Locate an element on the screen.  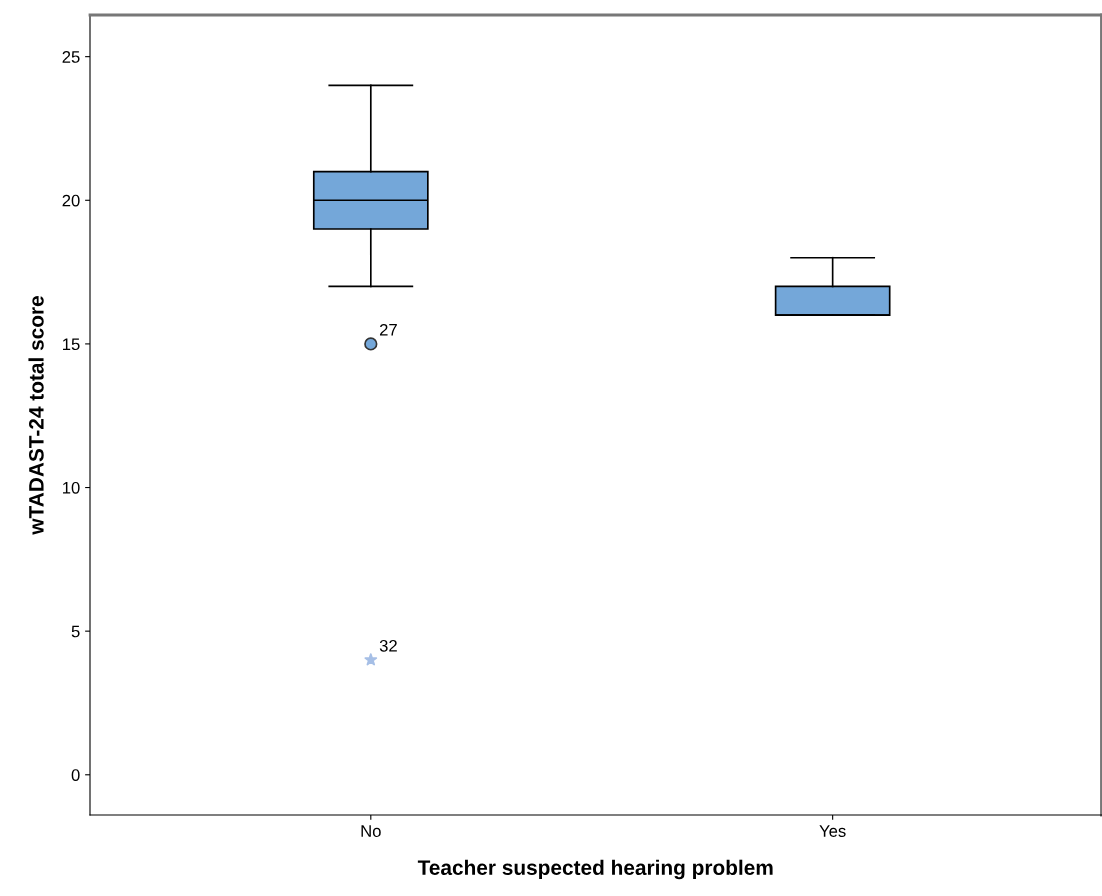
annotation: 32 is located at coordinates (388, 645).